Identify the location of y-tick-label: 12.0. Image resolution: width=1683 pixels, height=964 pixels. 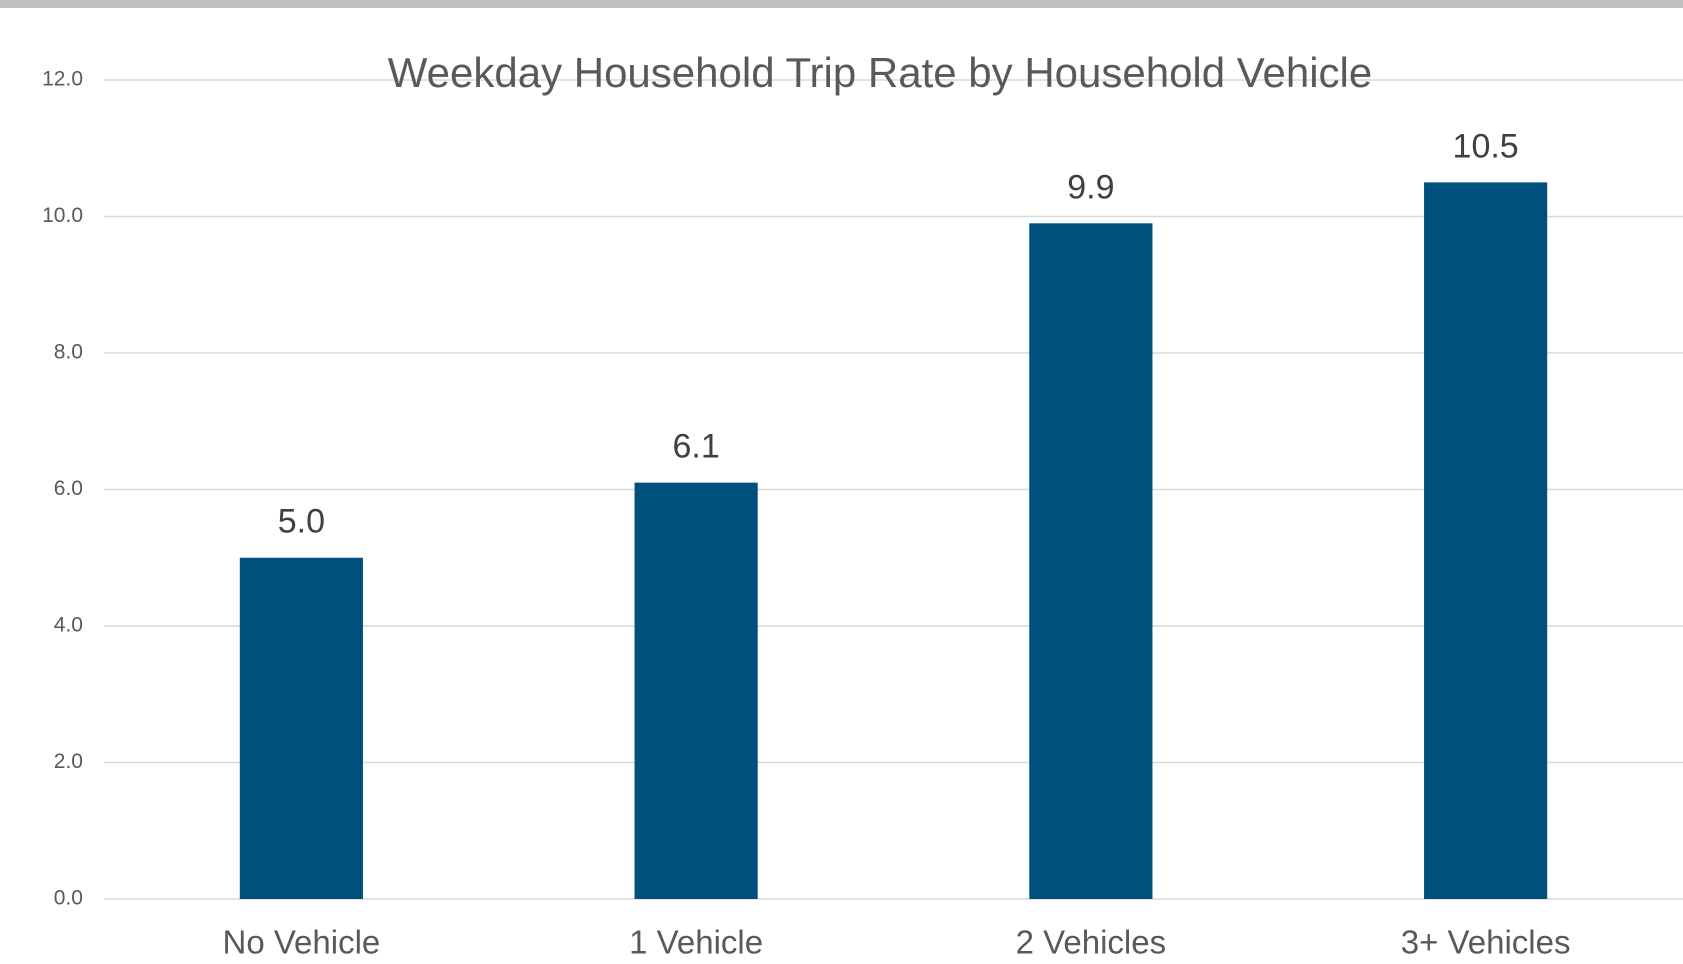
(62, 79).